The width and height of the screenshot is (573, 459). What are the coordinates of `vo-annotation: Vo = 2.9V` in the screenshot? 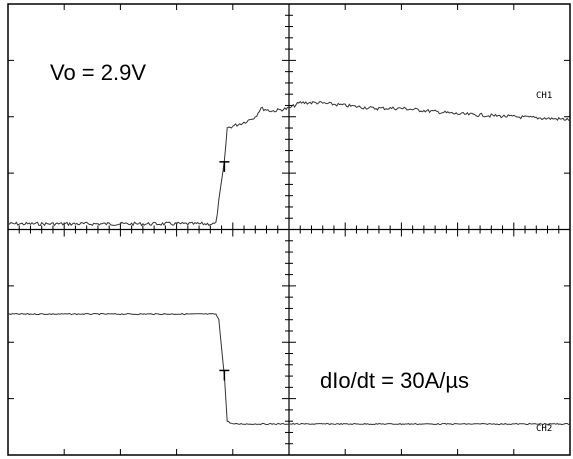 It's located at (98, 72).